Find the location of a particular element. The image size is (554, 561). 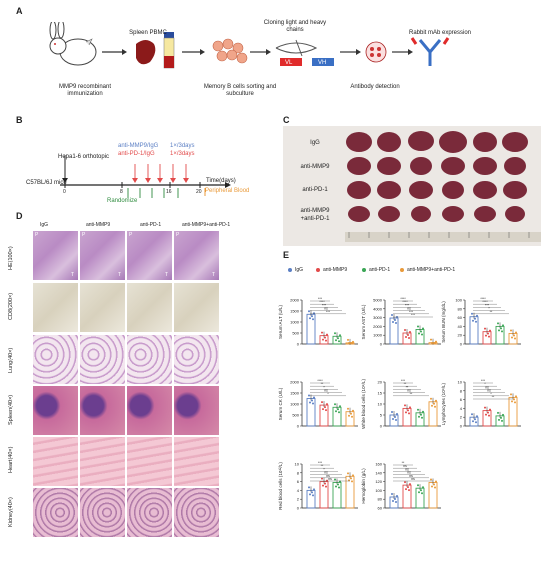

histo-row-lung: Lung(40×) is located at coordinates (11, 360).